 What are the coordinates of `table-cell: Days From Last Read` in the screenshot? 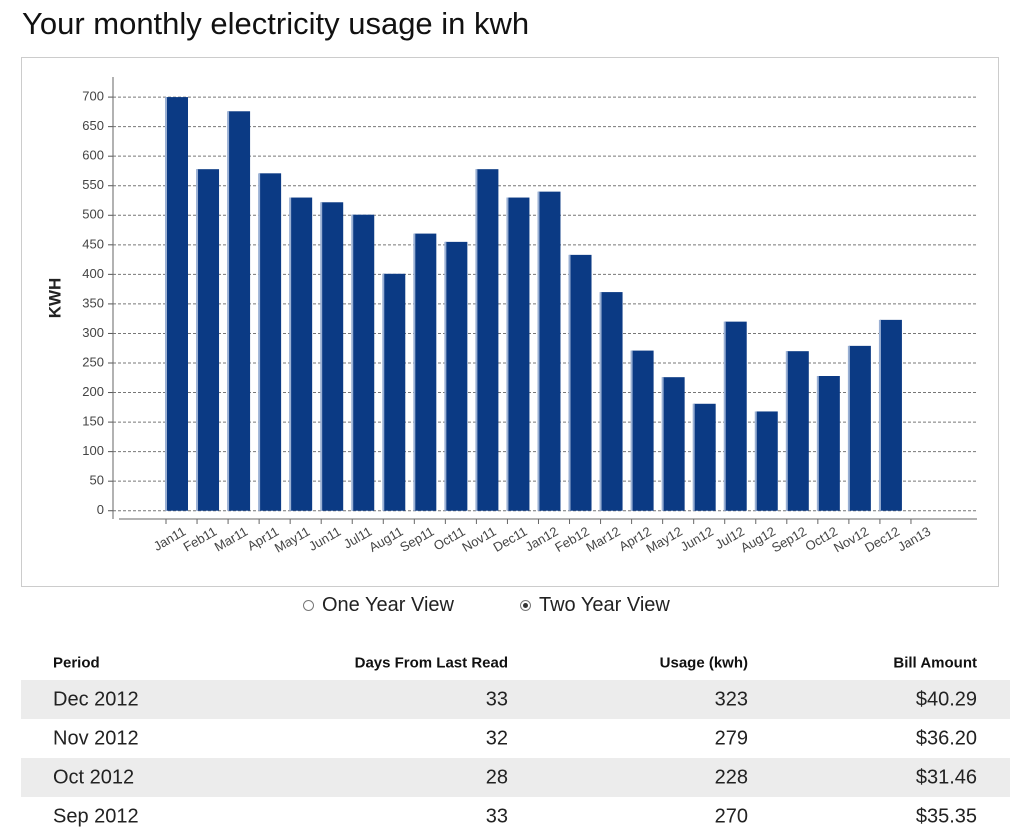 It's located at (431, 663).